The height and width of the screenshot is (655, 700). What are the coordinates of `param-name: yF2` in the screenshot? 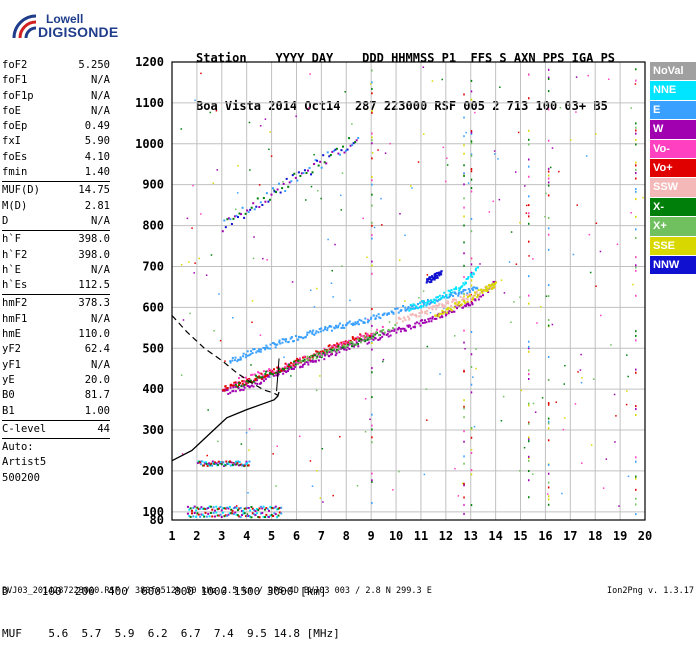 It's located at (11, 349).